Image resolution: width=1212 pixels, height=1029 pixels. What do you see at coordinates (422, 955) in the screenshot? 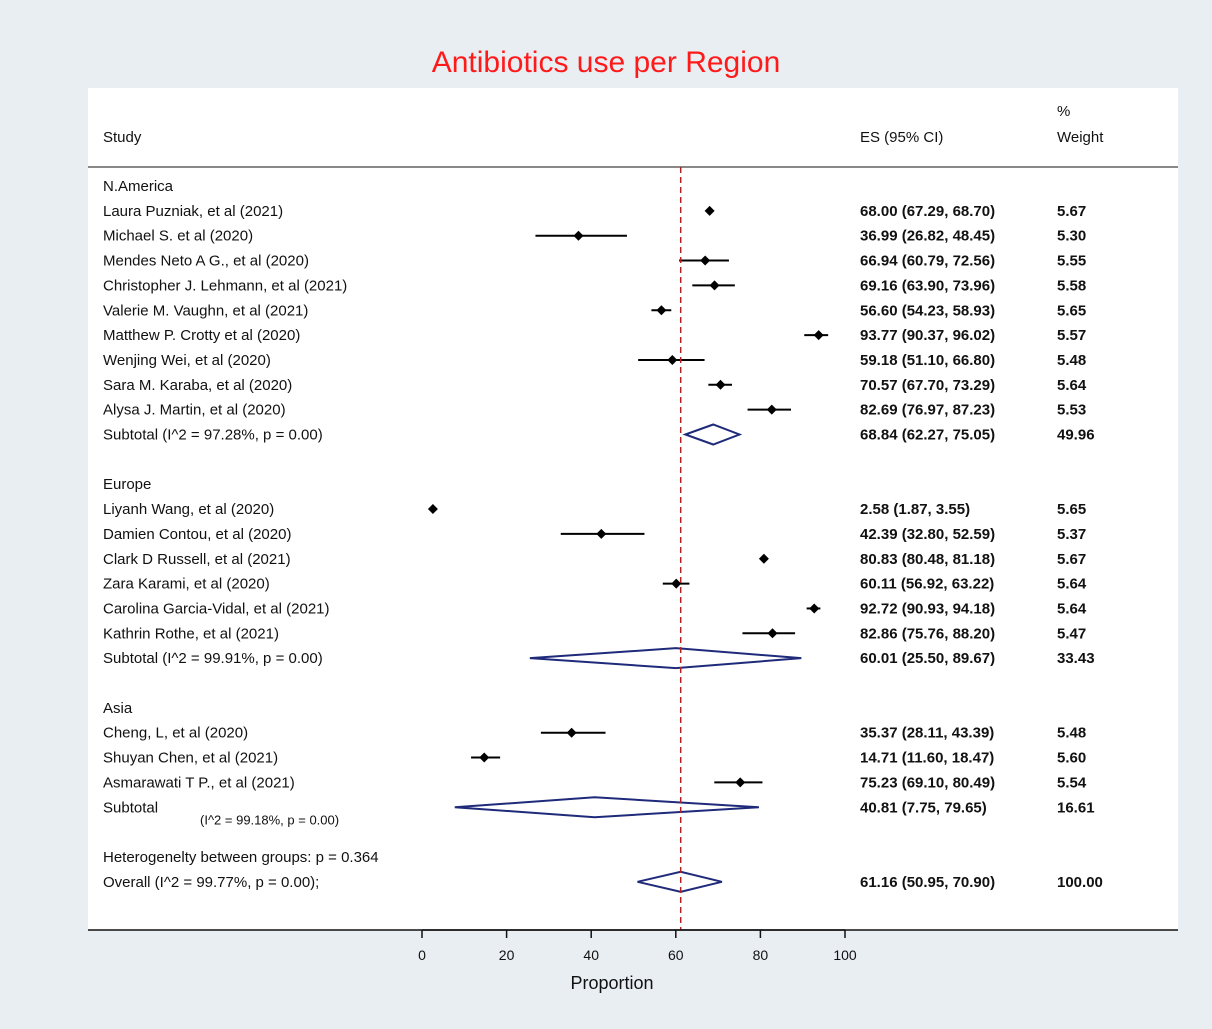
I see `x-tick-label: 0` at bounding box center [422, 955].